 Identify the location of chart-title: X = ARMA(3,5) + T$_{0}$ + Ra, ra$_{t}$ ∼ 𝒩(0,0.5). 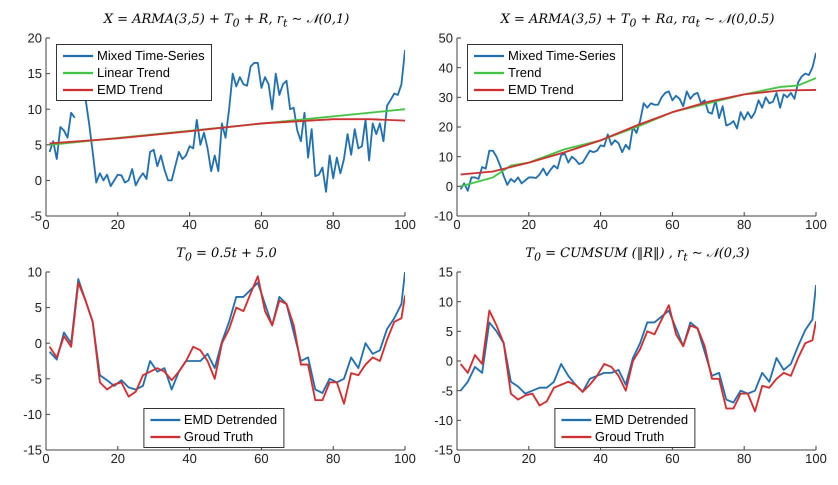
(637, 21).